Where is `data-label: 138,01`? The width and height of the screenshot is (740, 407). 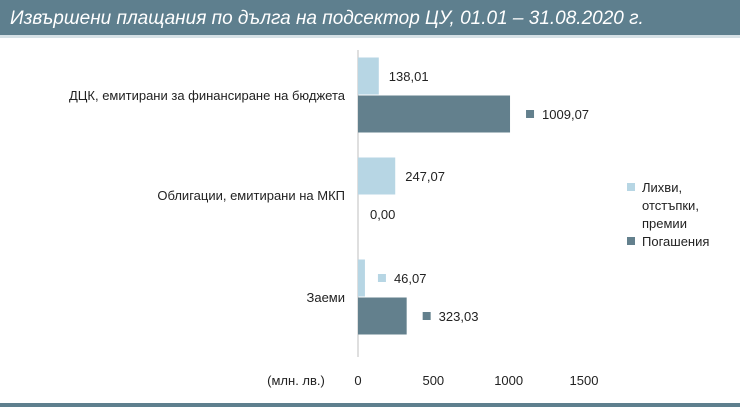 data-label: 138,01 is located at coordinates (409, 76).